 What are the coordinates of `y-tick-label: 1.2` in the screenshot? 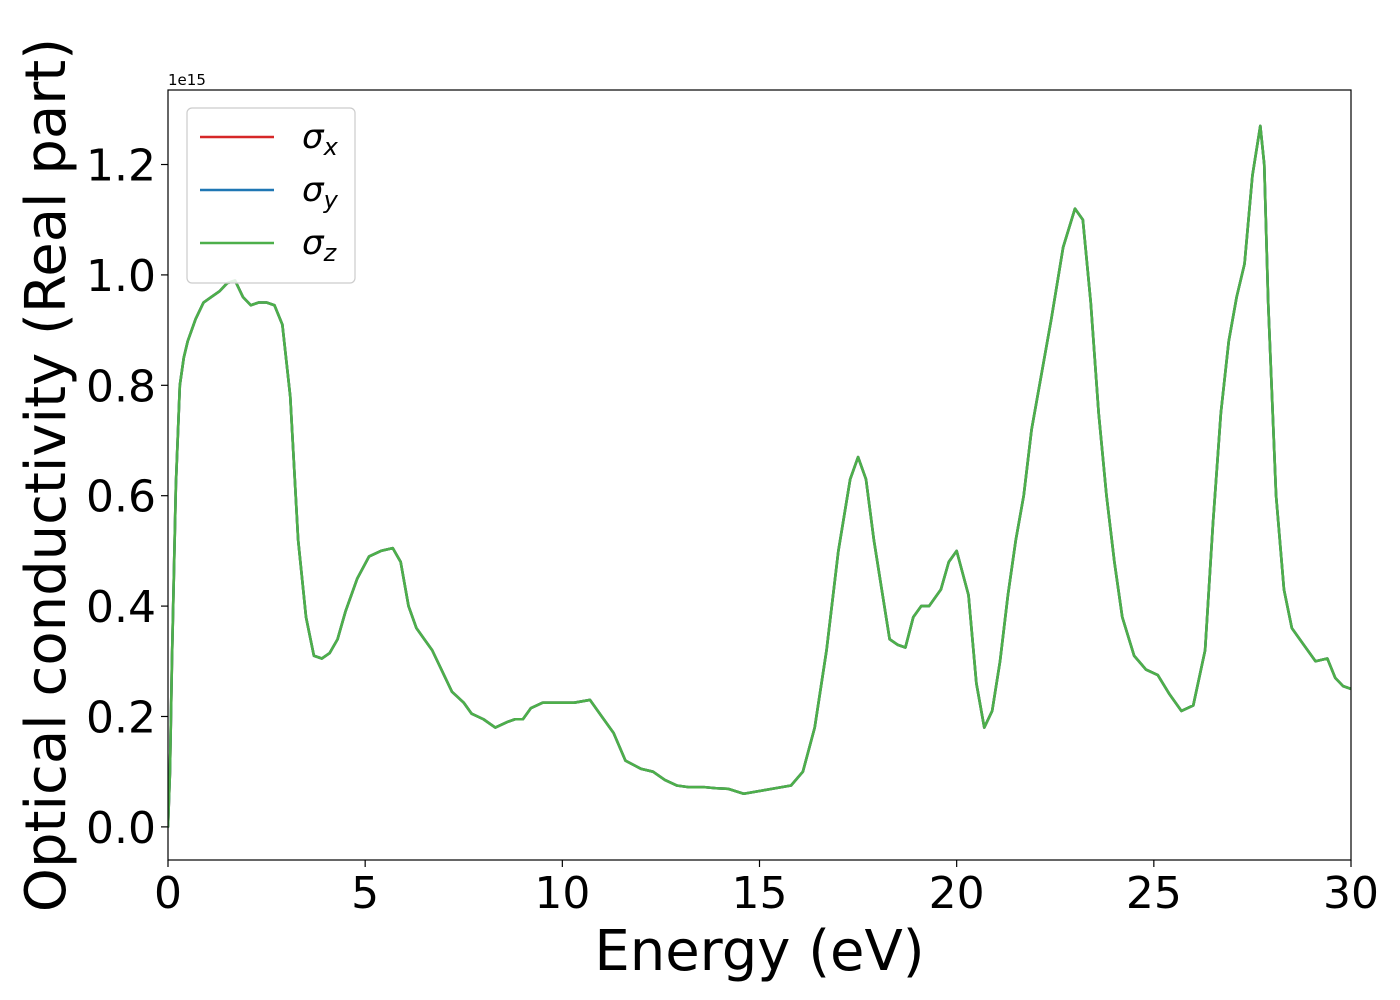 It's located at (121, 166).